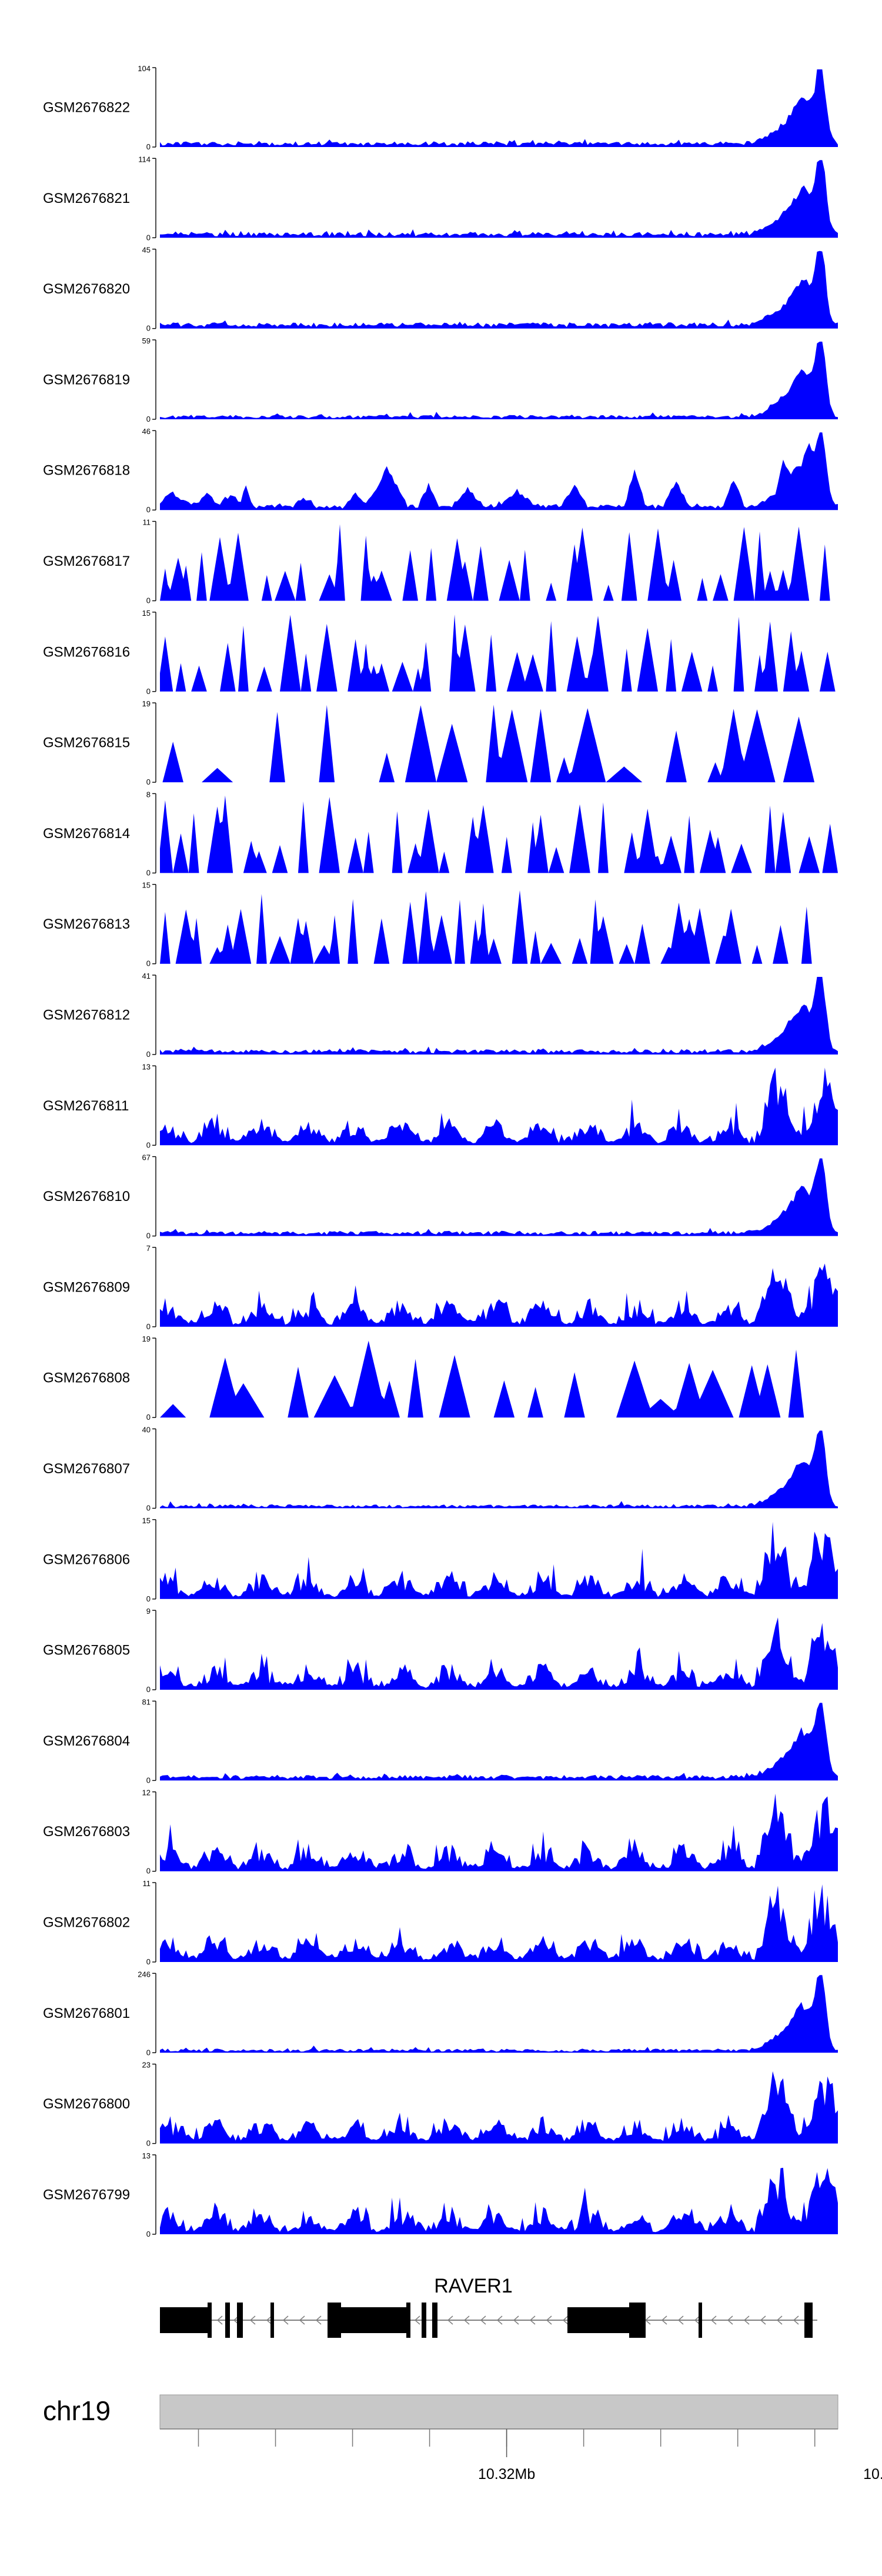 Image resolution: width=882 pixels, height=2576 pixels. Describe the element at coordinates (440, 1740) in the screenshot. I see `track-GSM2676804: GSM2676804 81 0` at that location.